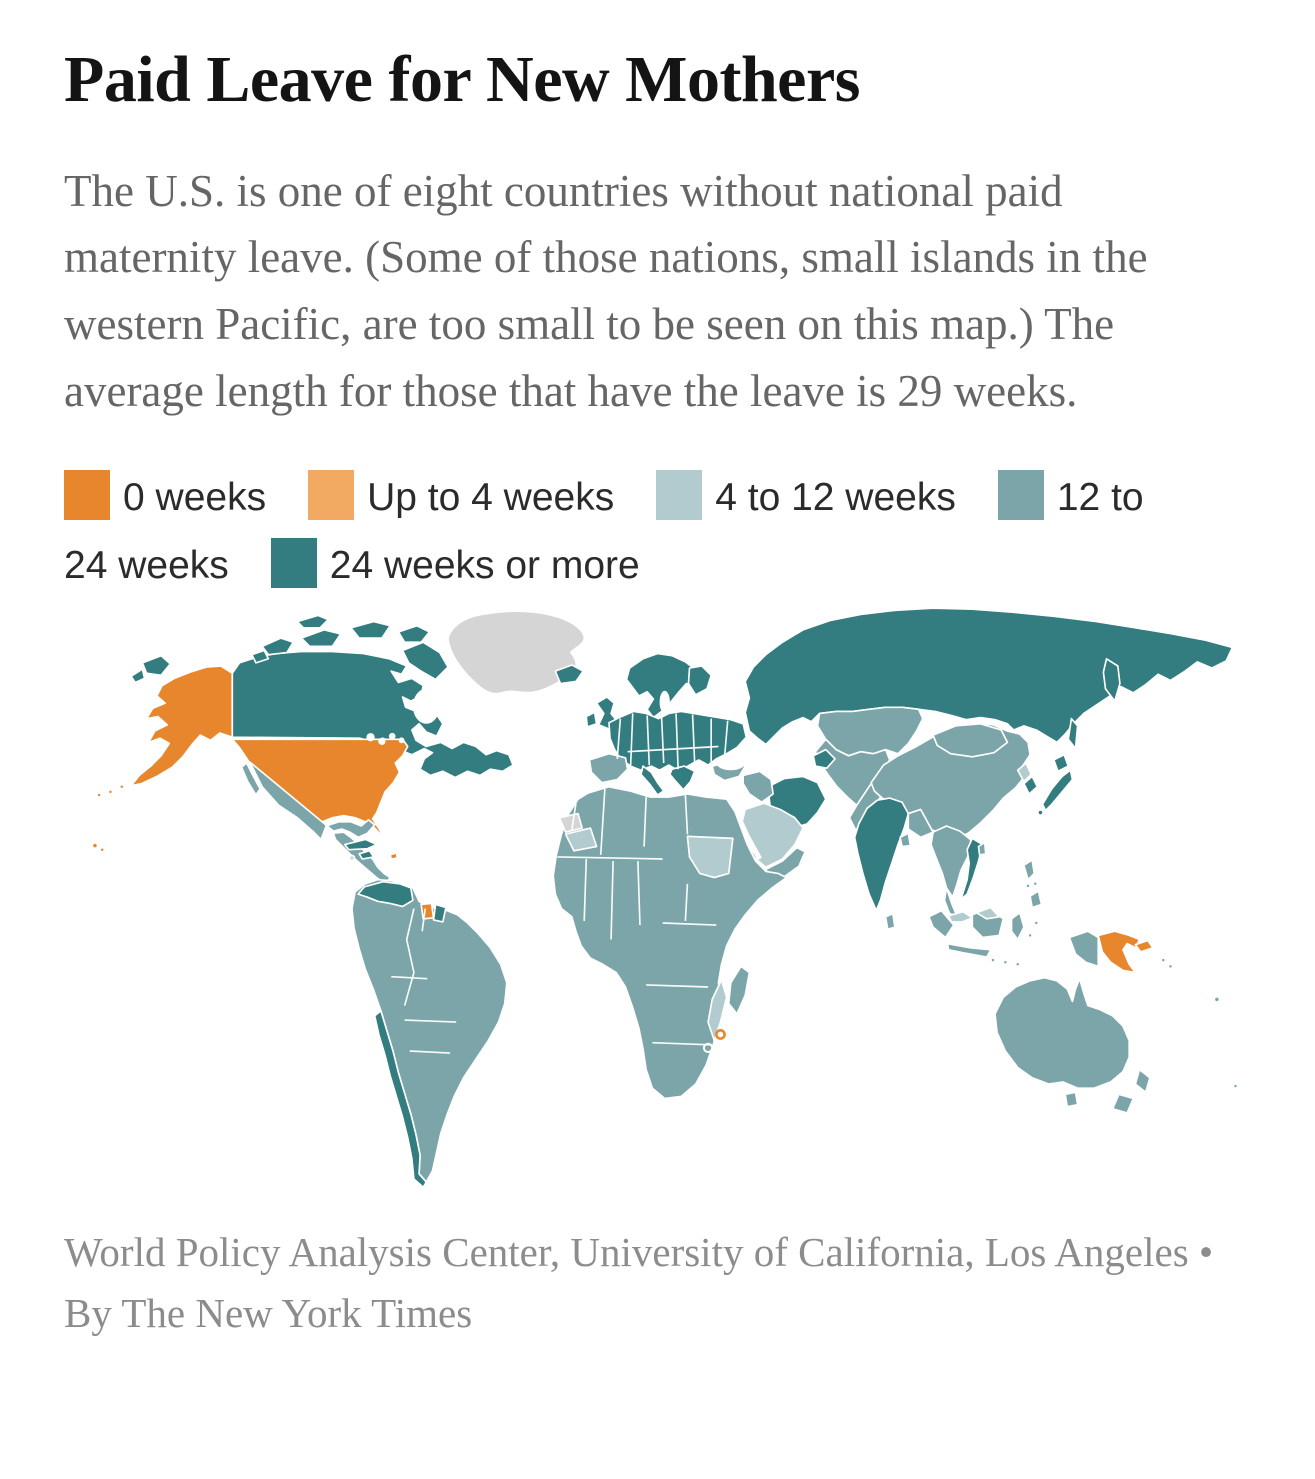 The width and height of the screenshot is (1315, 1479). Describe the element at coordinates (952, 862) in the screenshot. I see `myanmar-thailand` at that location.